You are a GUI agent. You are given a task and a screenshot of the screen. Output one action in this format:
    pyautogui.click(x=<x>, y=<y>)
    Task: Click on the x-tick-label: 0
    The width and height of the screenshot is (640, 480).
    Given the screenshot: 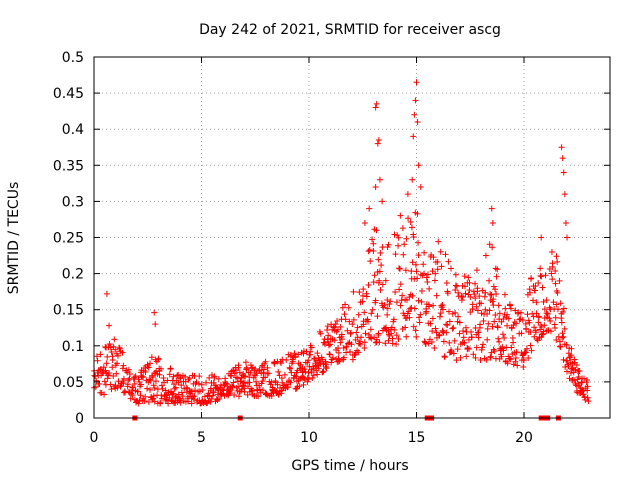 What is the action you would take?
    pyautogui.click(x=94, y=438)
    